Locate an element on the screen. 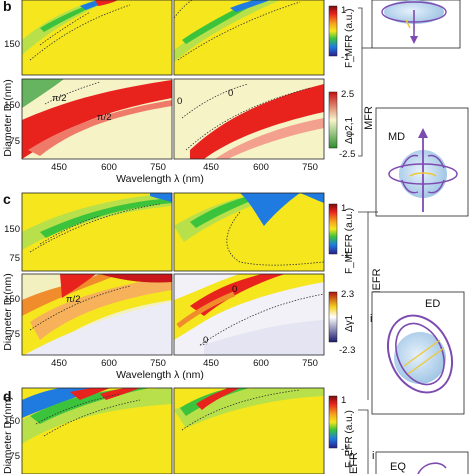  map-b-bottom-right is located at coordinates (249, 119).